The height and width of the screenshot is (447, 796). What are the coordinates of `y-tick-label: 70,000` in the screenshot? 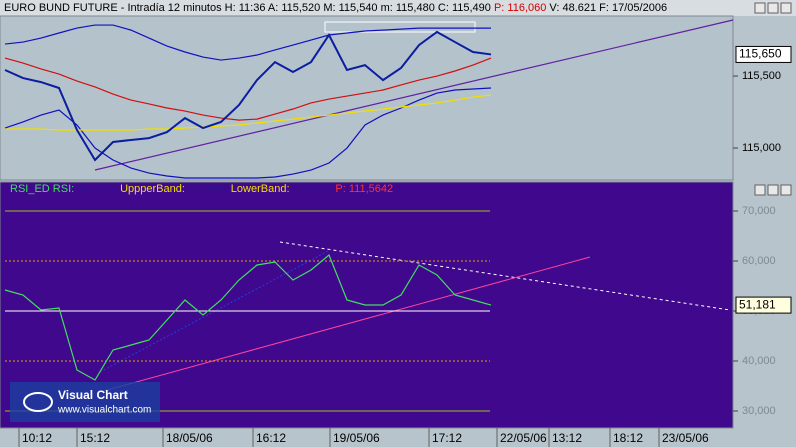 It's located at (759, 211).